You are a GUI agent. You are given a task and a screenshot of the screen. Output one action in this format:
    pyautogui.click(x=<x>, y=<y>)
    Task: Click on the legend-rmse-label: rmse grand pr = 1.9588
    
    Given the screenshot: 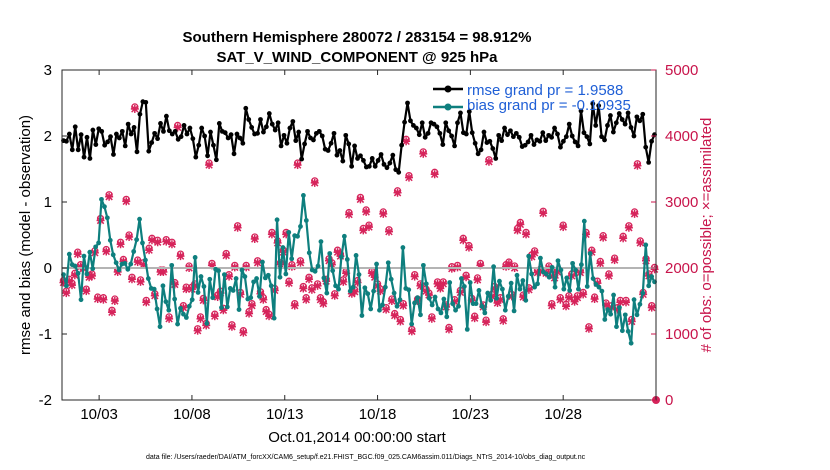 What is the action you would take?
    pyautogui.click(x=545, y=90)
    